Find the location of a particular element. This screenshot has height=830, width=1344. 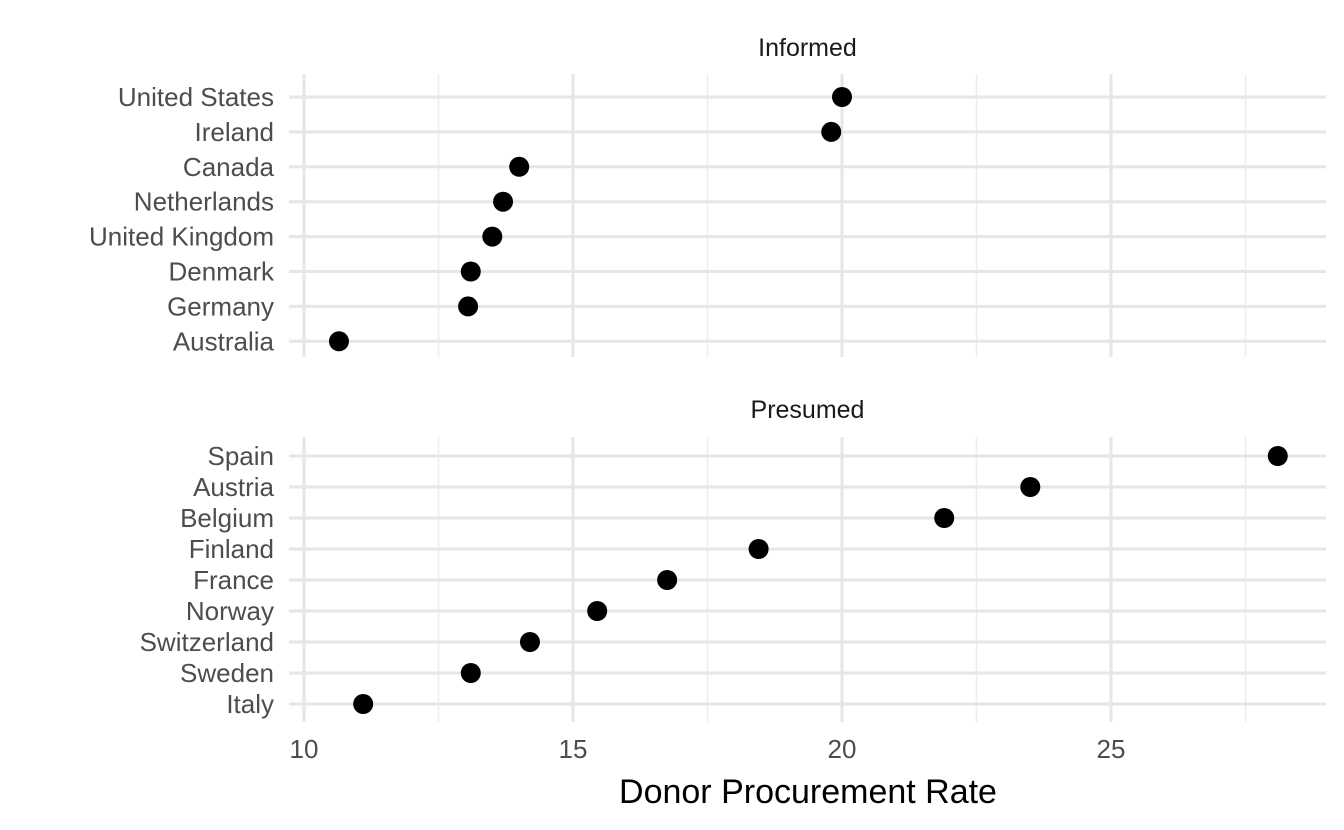

x-axis-label: Donor Procurement Rate is located at coordinates (808, 792).